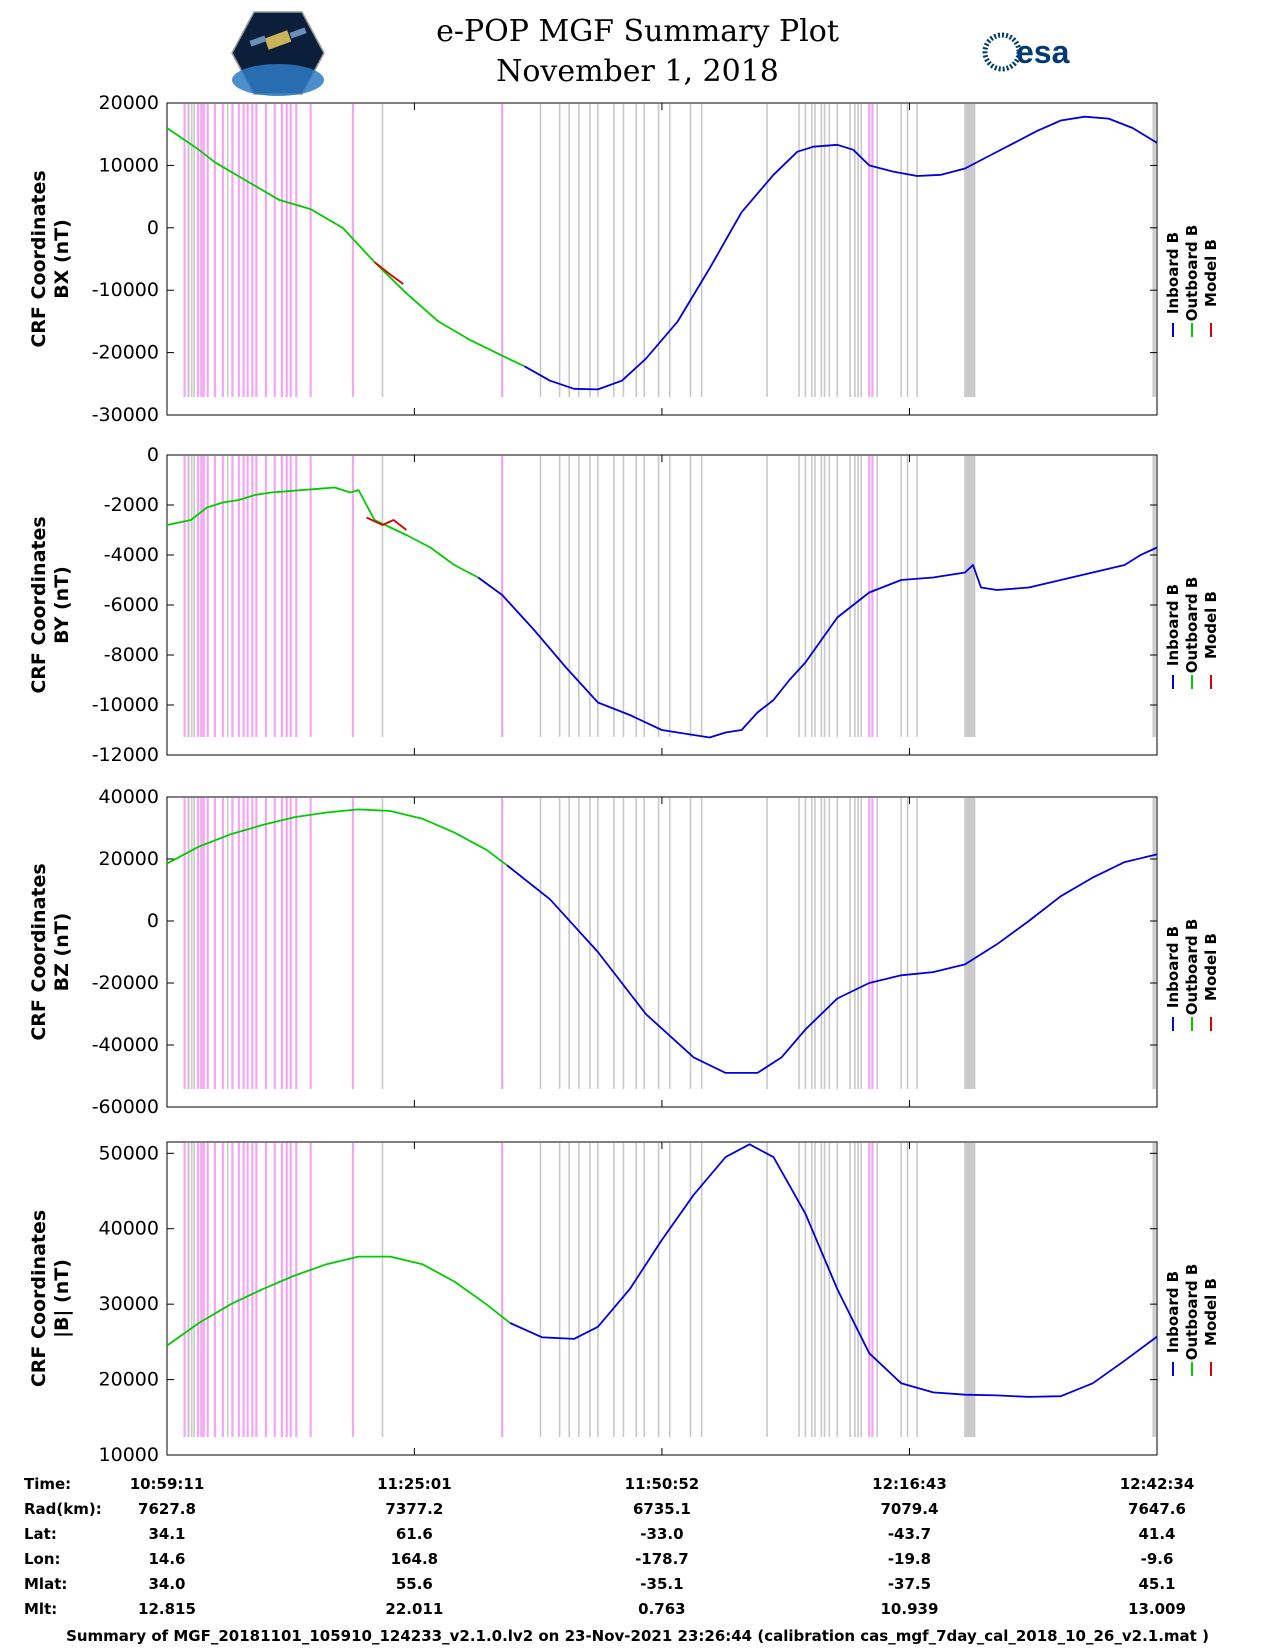  I want to click on orbit-row-value: -9.6, so click(1157, 1559).